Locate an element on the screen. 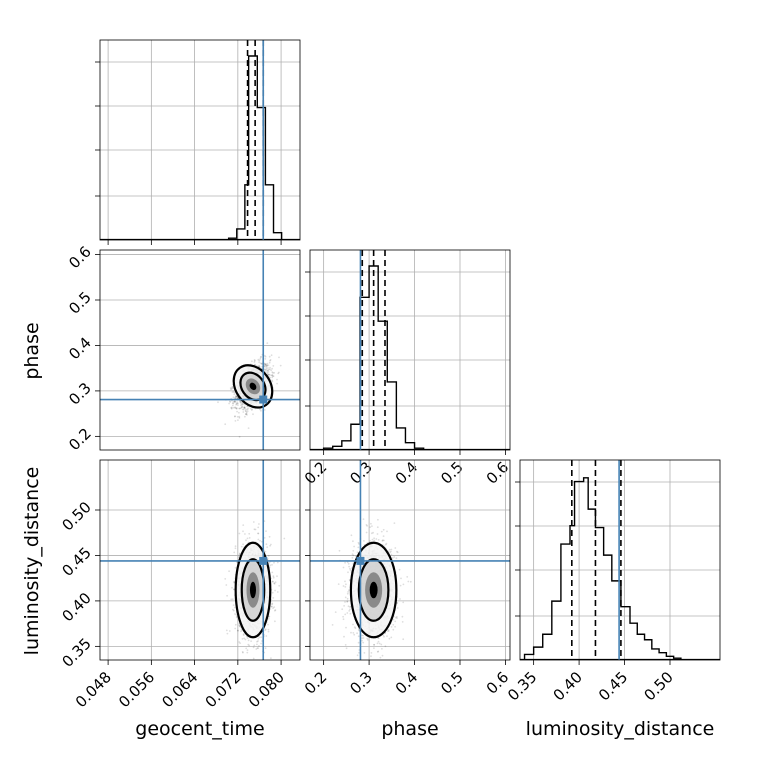  density-contour is located at coordinates (252, 590).